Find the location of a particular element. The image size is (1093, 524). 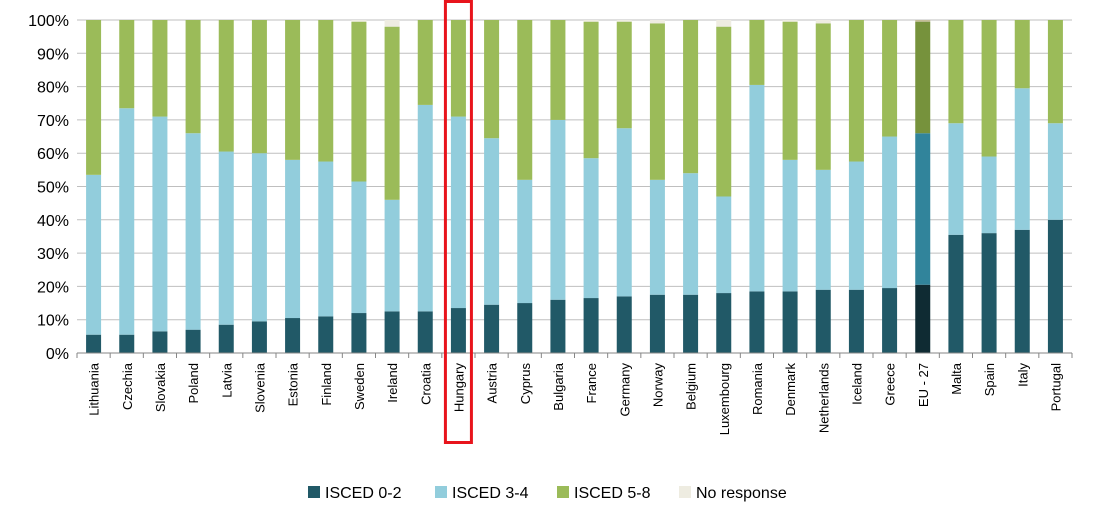

y-tick-label: 90% is located at coordinates (53, 54).